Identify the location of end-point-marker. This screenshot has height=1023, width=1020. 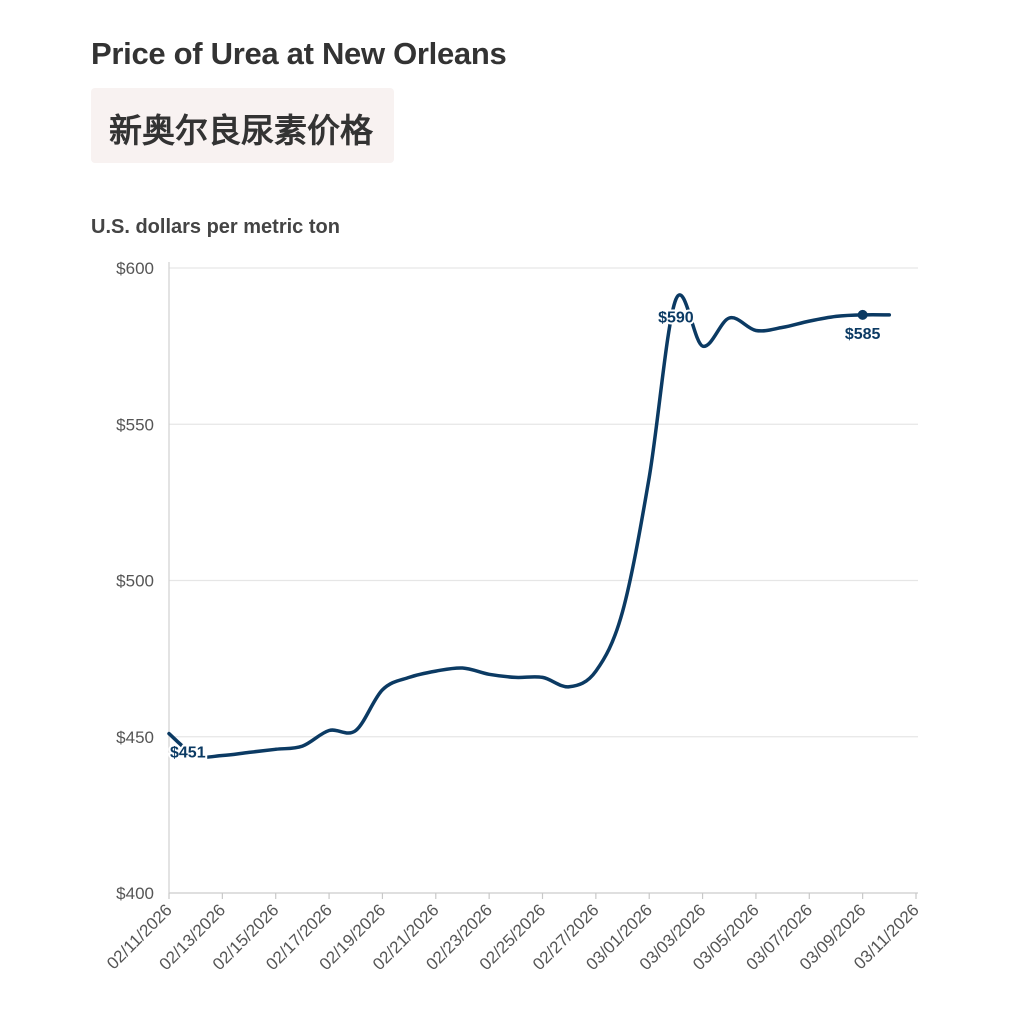
(862, 314).